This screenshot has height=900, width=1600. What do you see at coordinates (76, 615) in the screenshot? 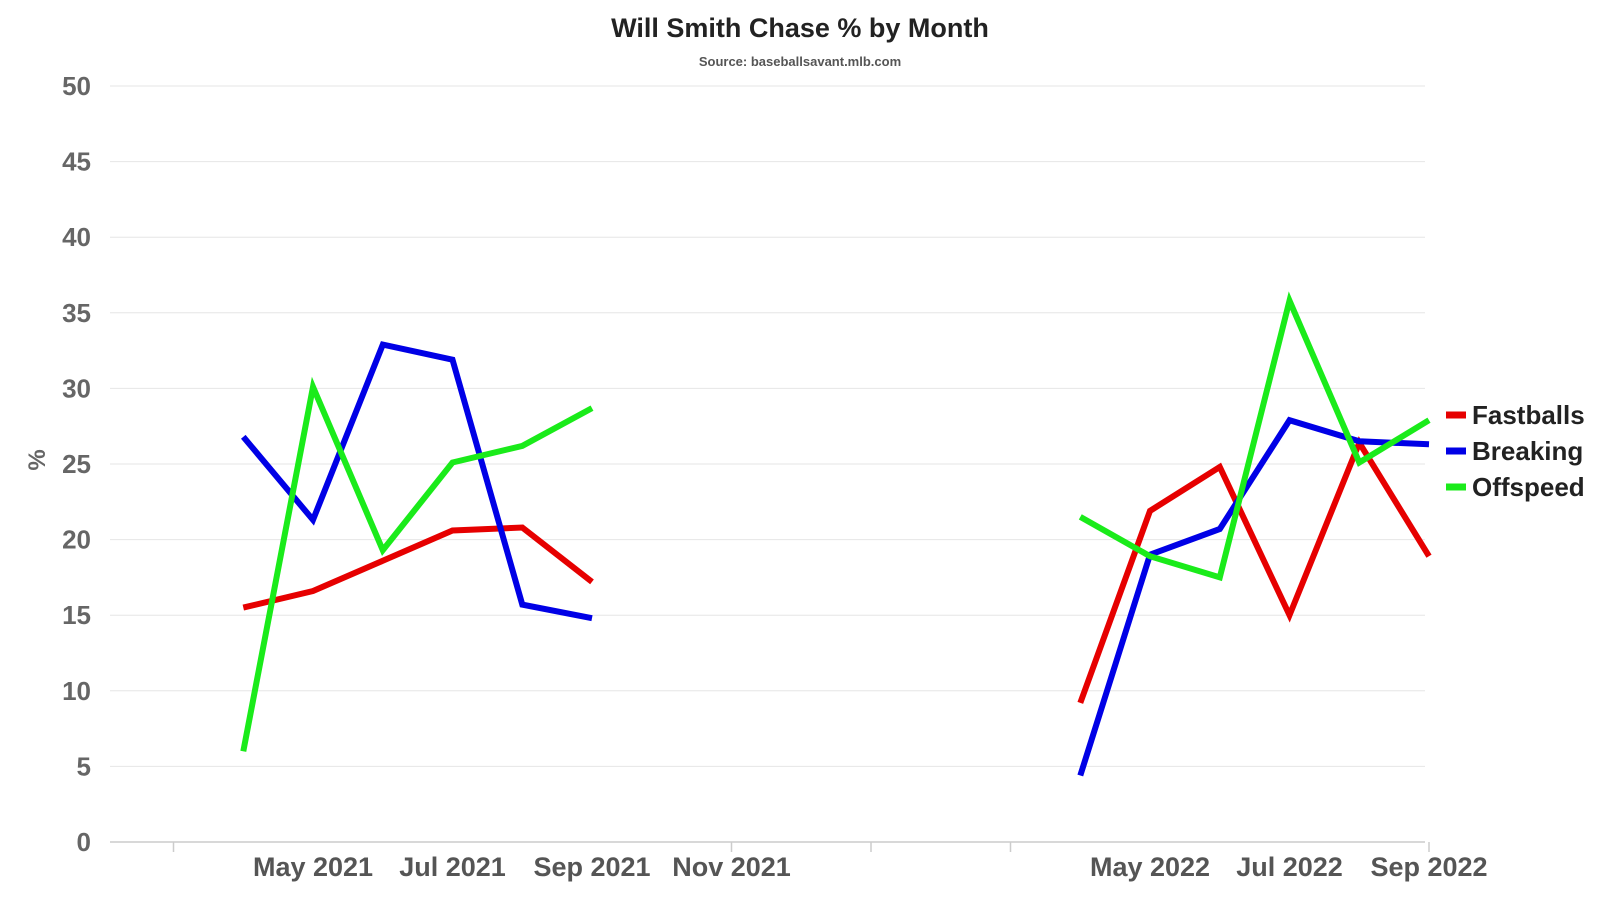
I see `y-tick-label-15: 15` at bounding box center [76, 615].